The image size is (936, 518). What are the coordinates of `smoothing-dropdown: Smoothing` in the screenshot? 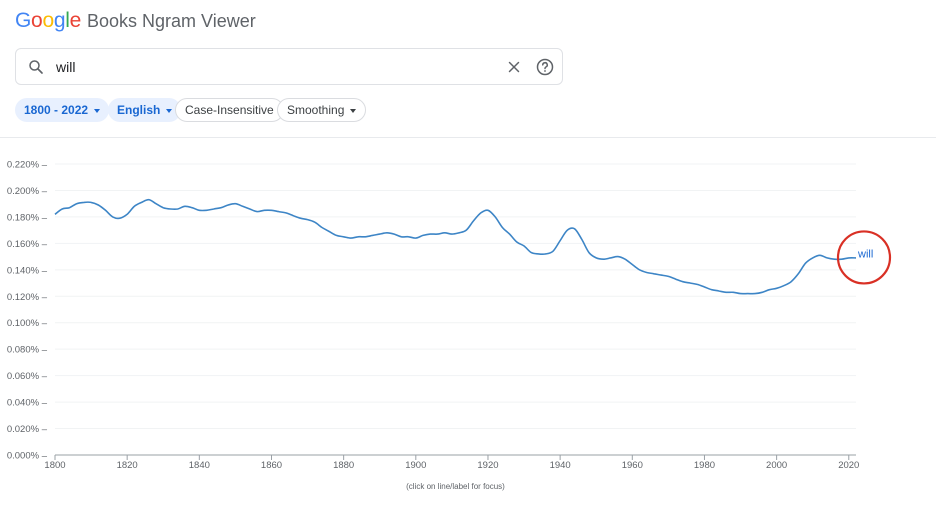 It's located at (322, 110).